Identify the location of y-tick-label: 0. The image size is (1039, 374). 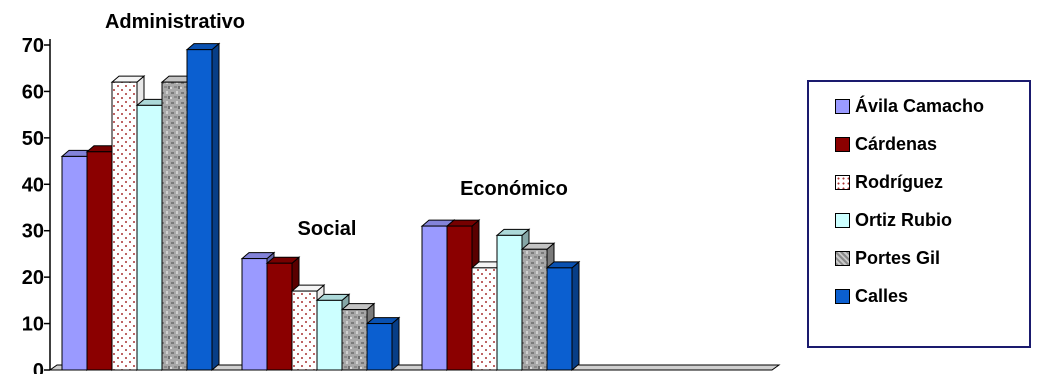
(38, 367).